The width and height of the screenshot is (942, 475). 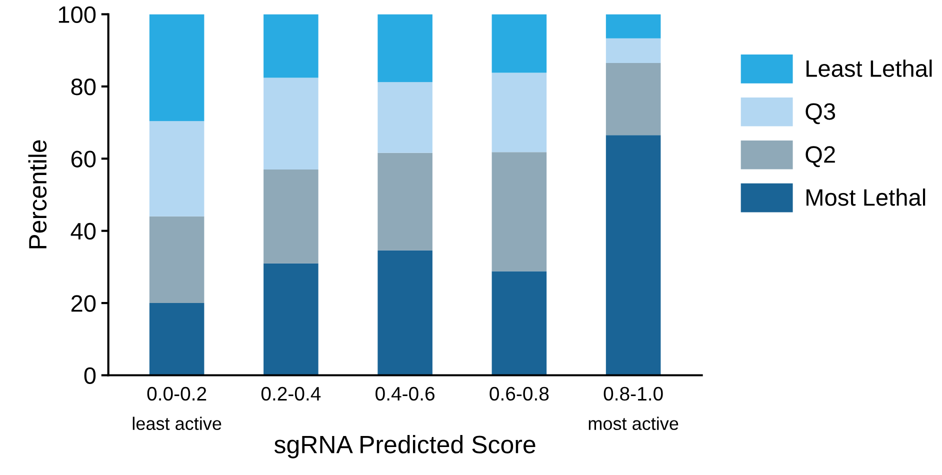 I want to click on x-tick-label: 0.2-0.4, so click(x=291, y=393).